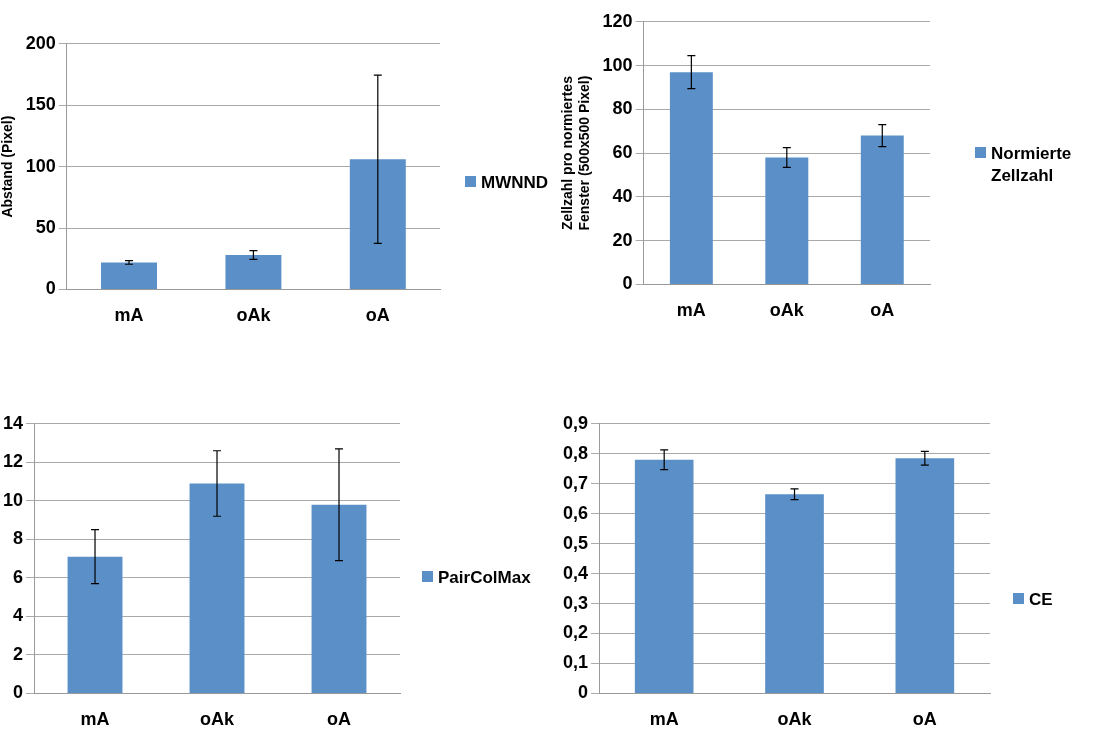  Describe the element at coordinates (515, 183) in the screenshot. I see `legend-label: MWNND` at that location.